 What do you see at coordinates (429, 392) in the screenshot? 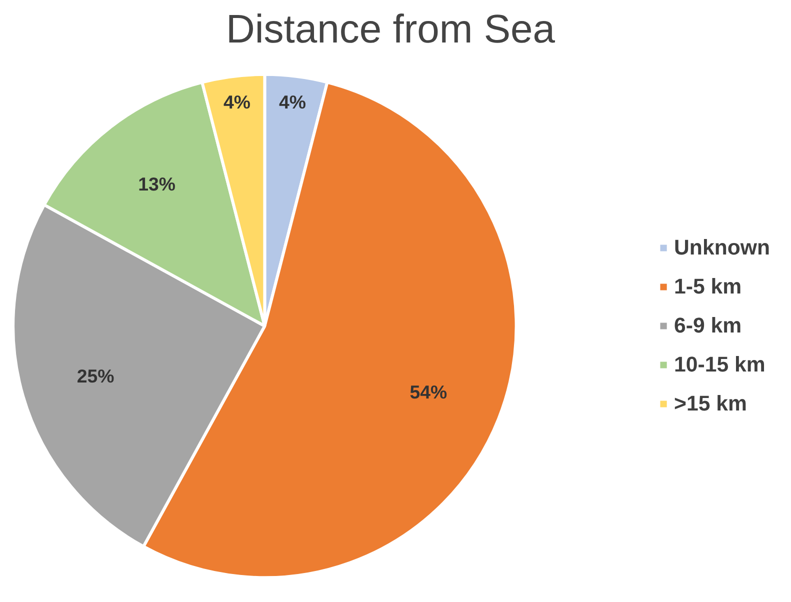
I see `data-label: 54%` at bounding box center [429, 392].